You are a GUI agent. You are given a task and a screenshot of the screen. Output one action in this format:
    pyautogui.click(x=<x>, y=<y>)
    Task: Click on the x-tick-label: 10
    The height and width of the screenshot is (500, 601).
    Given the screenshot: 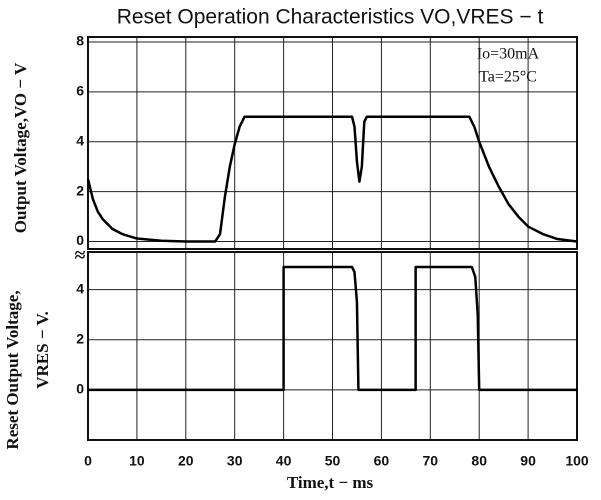 What is the action you would take?
    pyautogui.click(x=137, y=461)
    